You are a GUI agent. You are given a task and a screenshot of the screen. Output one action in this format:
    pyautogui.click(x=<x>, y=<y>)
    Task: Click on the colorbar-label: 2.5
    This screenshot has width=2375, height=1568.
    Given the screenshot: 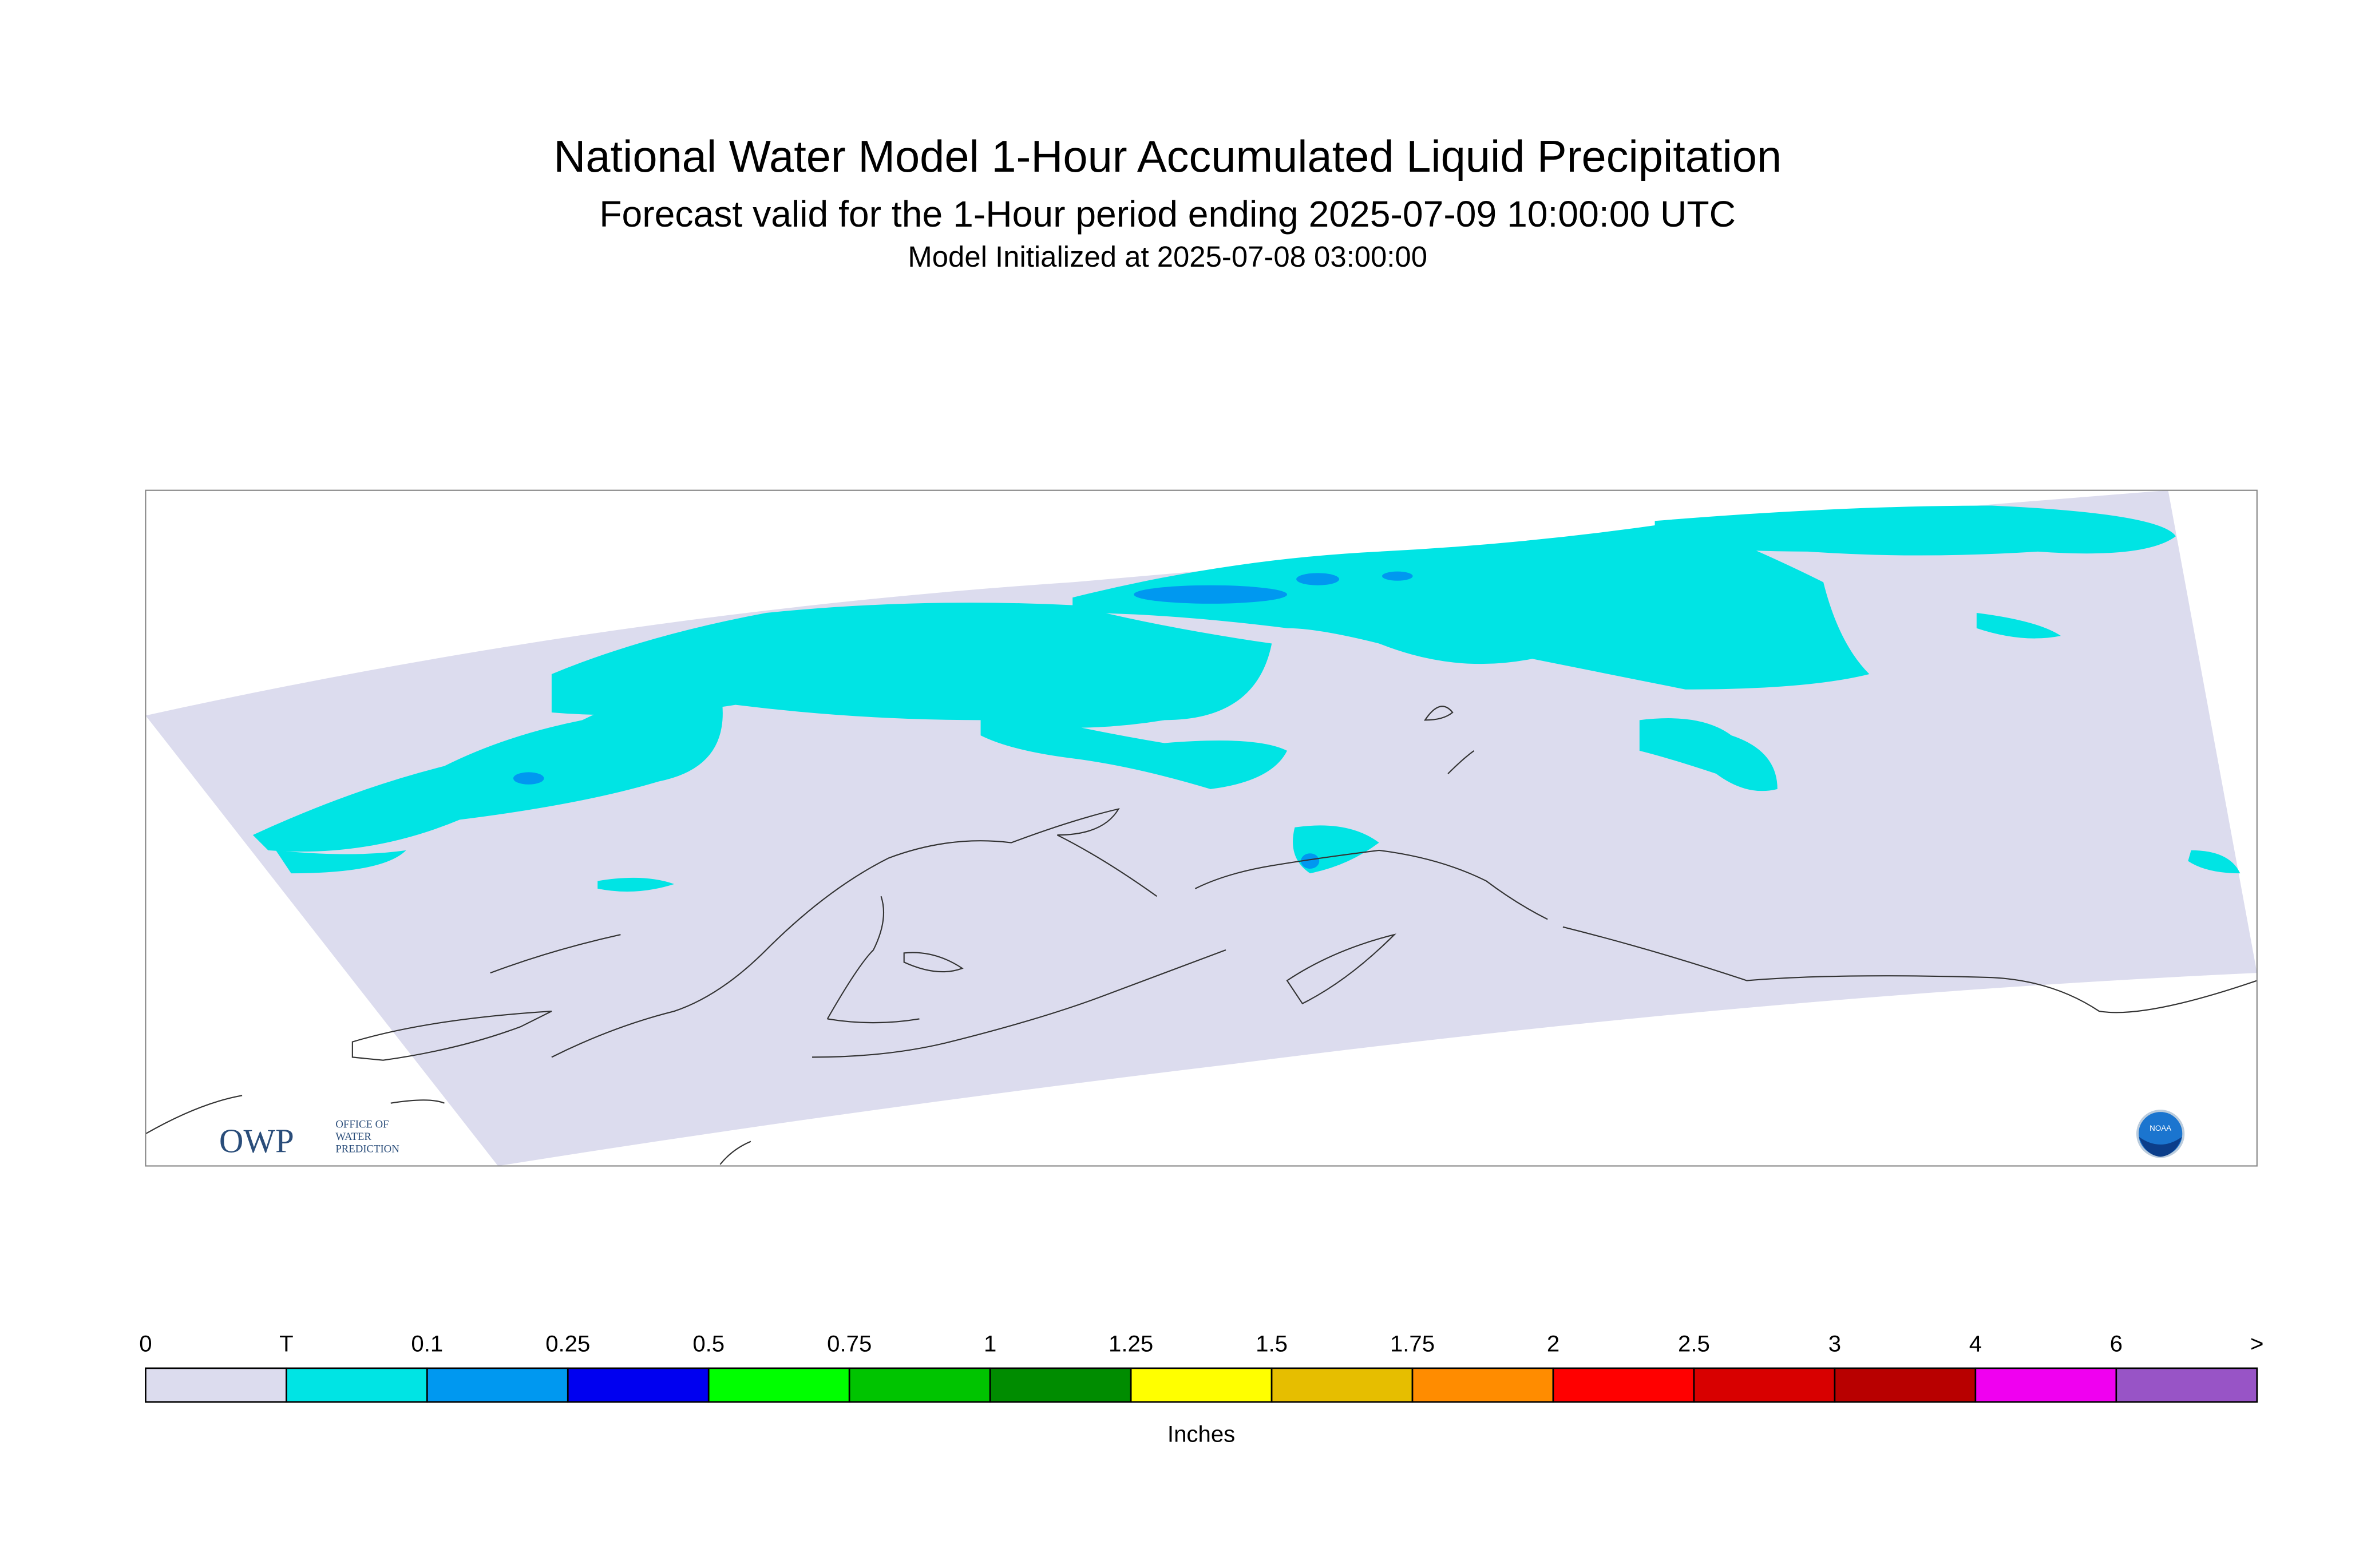 What is the action you would take?
    pyautogui.click(x=1694, y=1343)
    